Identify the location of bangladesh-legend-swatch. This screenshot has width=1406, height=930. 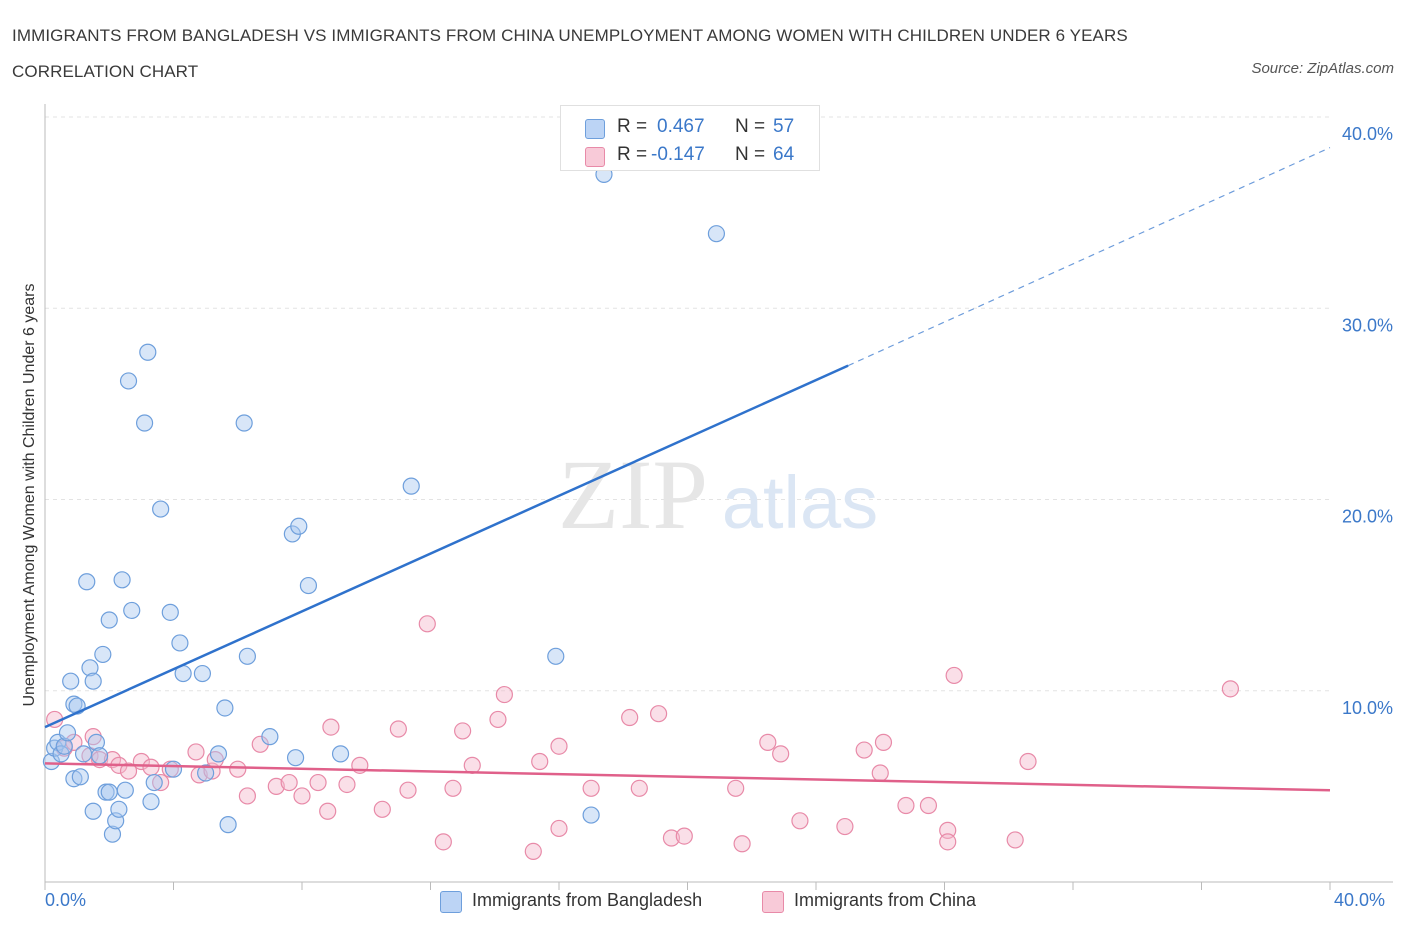
(451, 902).